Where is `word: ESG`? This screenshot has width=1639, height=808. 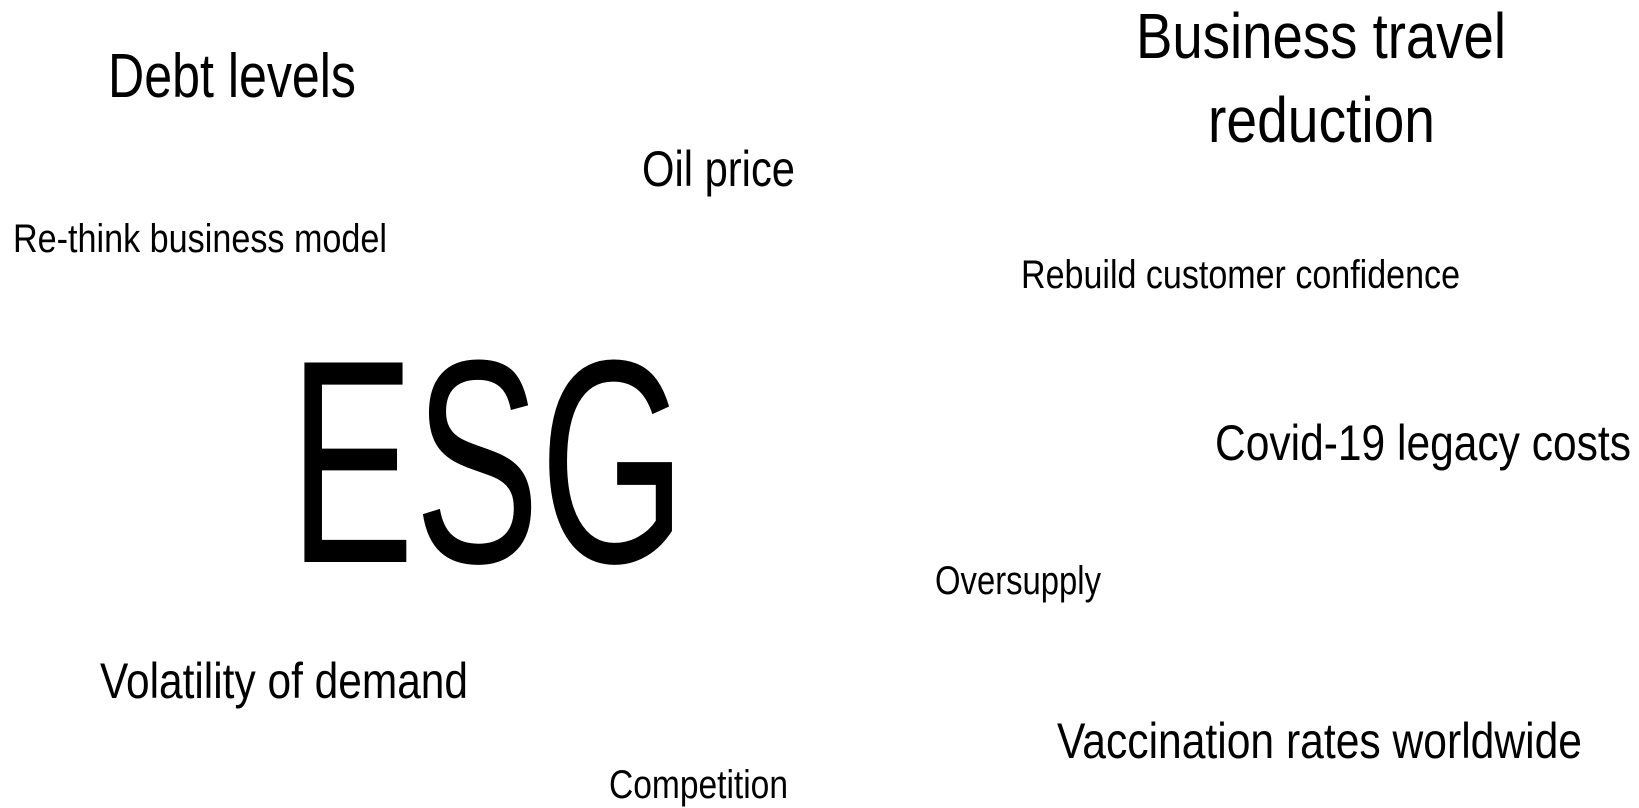
word: ESG is located at coordinates (487, 462).